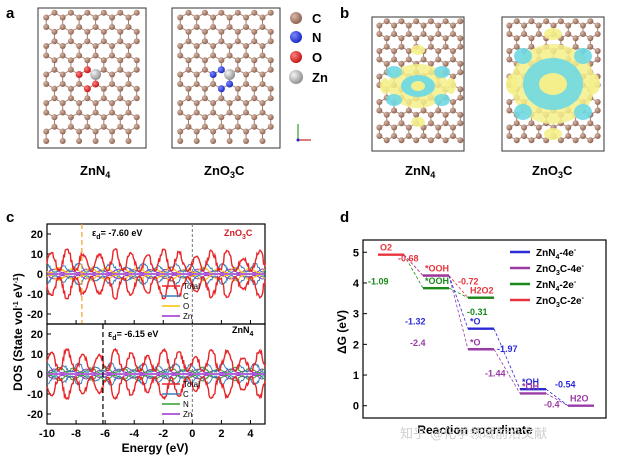 The image size is (621, 462). Describe the element at coordinates (553, 84) in the screenshot. I see `zno3c-charge-isosurface` at that location.